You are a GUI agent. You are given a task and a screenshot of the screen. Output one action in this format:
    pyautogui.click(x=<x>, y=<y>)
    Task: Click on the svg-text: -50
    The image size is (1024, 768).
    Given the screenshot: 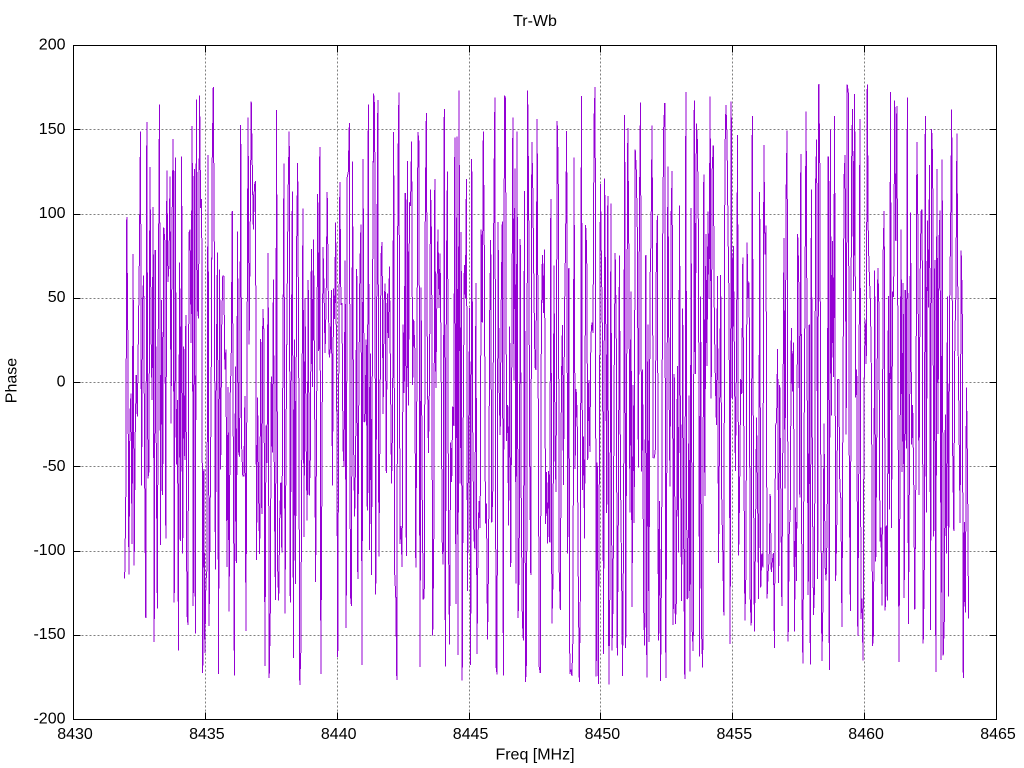 What is the action you would take?
    pyautogui.click(x=53, y=466)
    